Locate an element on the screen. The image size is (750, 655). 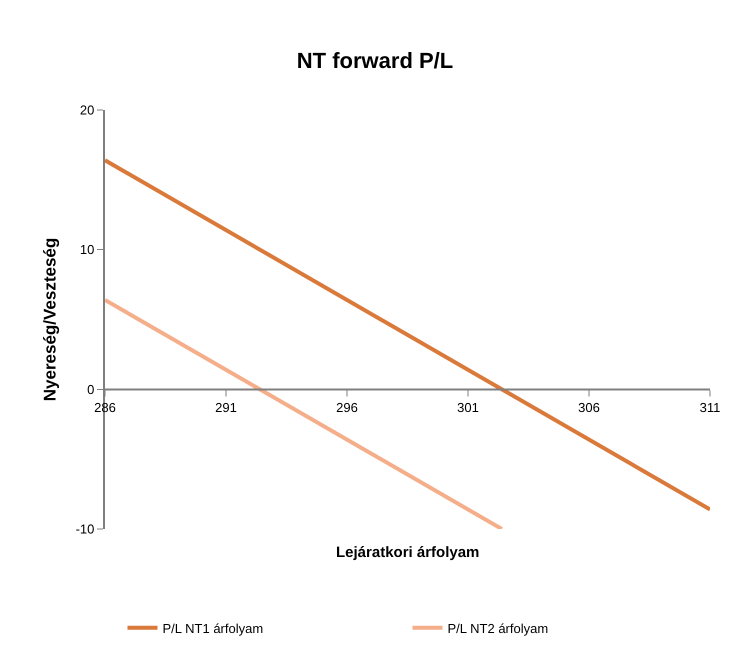
x-axis-title: Lejáratkori árfolyam is located at coordinates (408, 552).